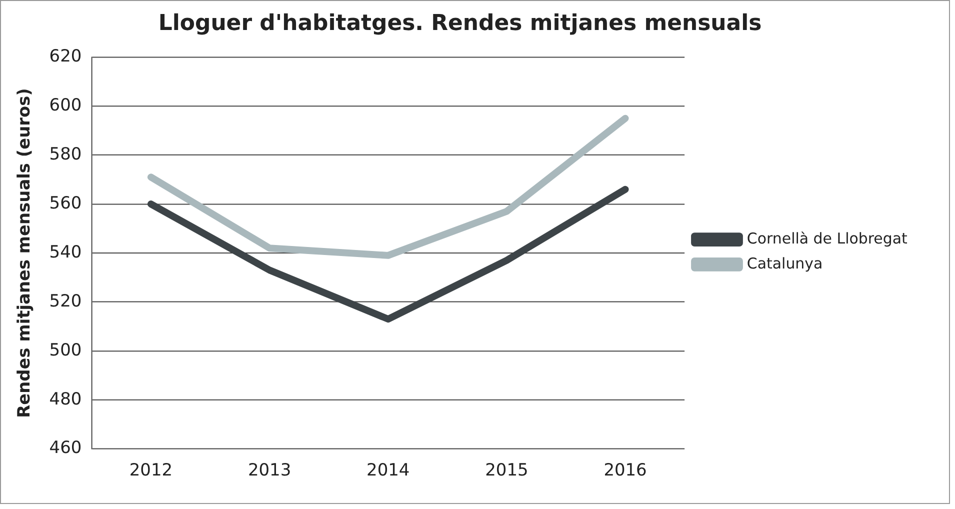 Image resolution: width=955 pixels, height=509 pixels. Describe the element at coordinates (24, 253) in the screenshot. I see `y-axis-title: Rendes mitjanes mensuals (euros)` at that location.